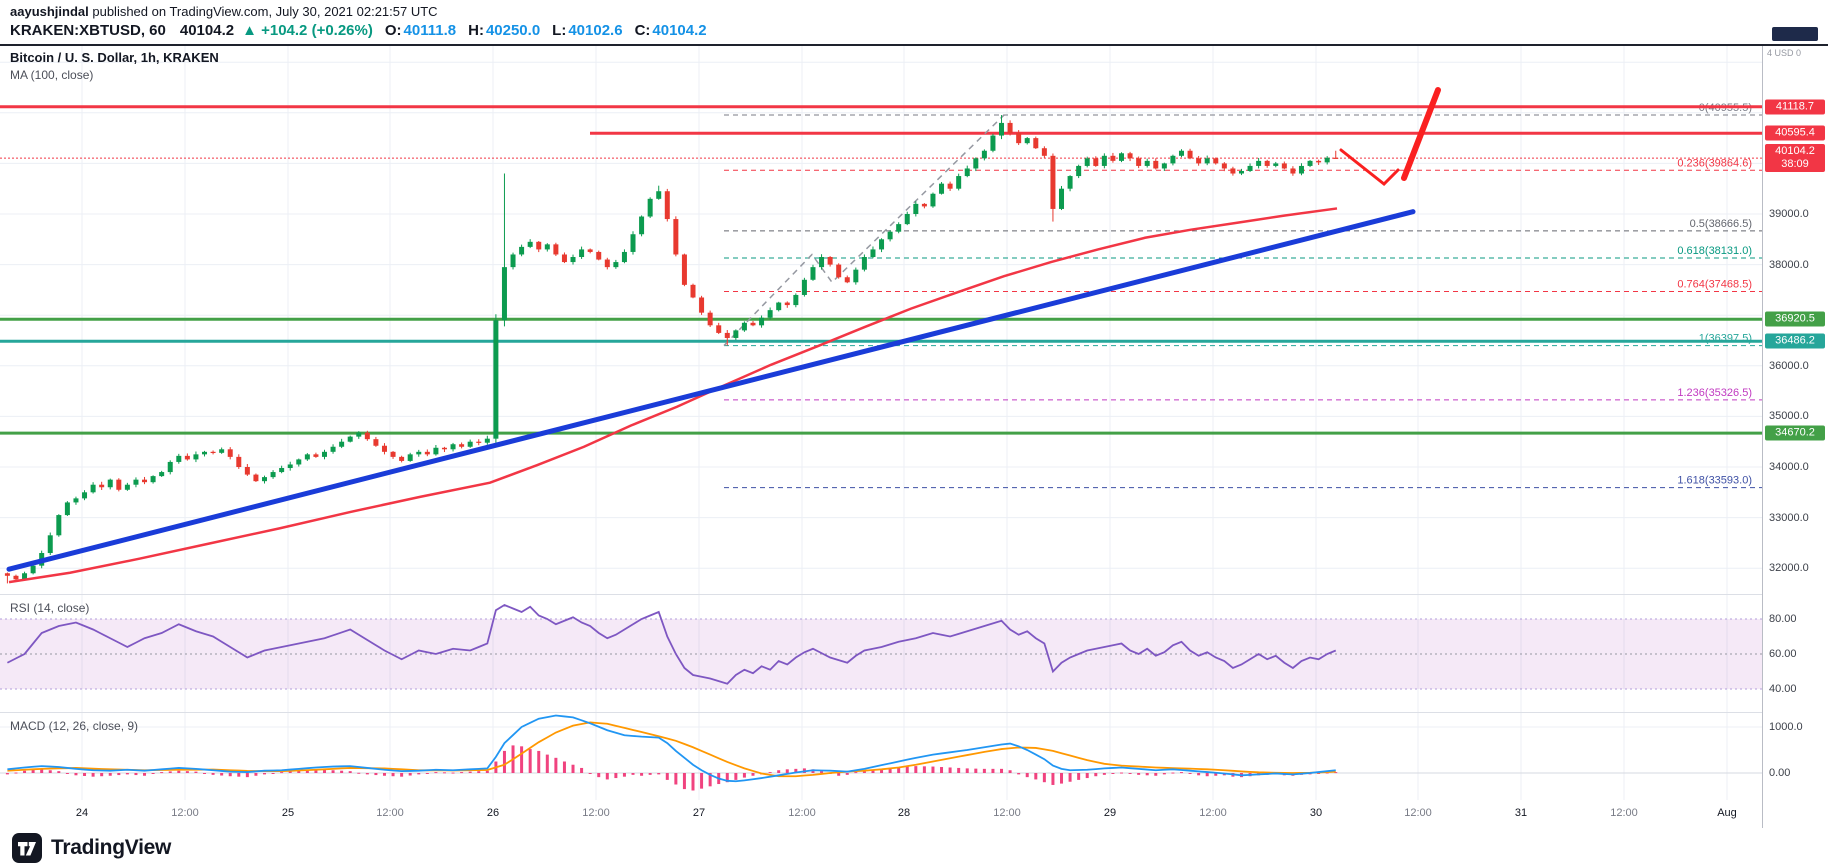  I want to click on price-change: ▲ +104.2 (+0.26%), so click(307, 30).